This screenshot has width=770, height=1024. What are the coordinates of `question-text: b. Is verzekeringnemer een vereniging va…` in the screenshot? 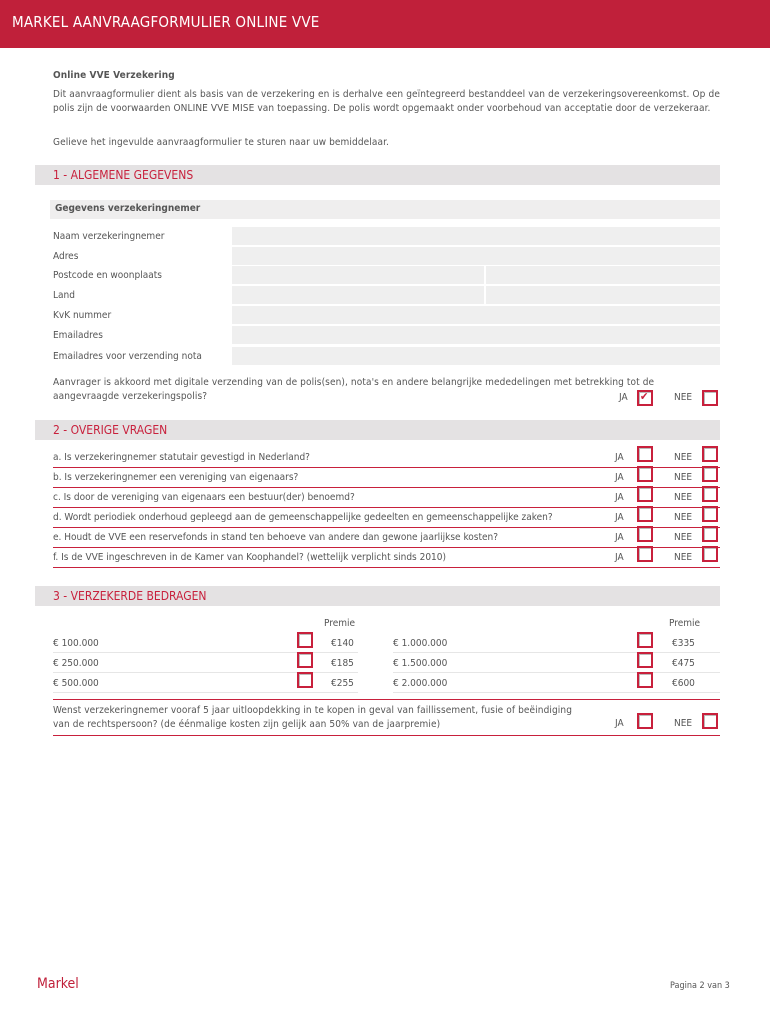 It's located at (176, 477).